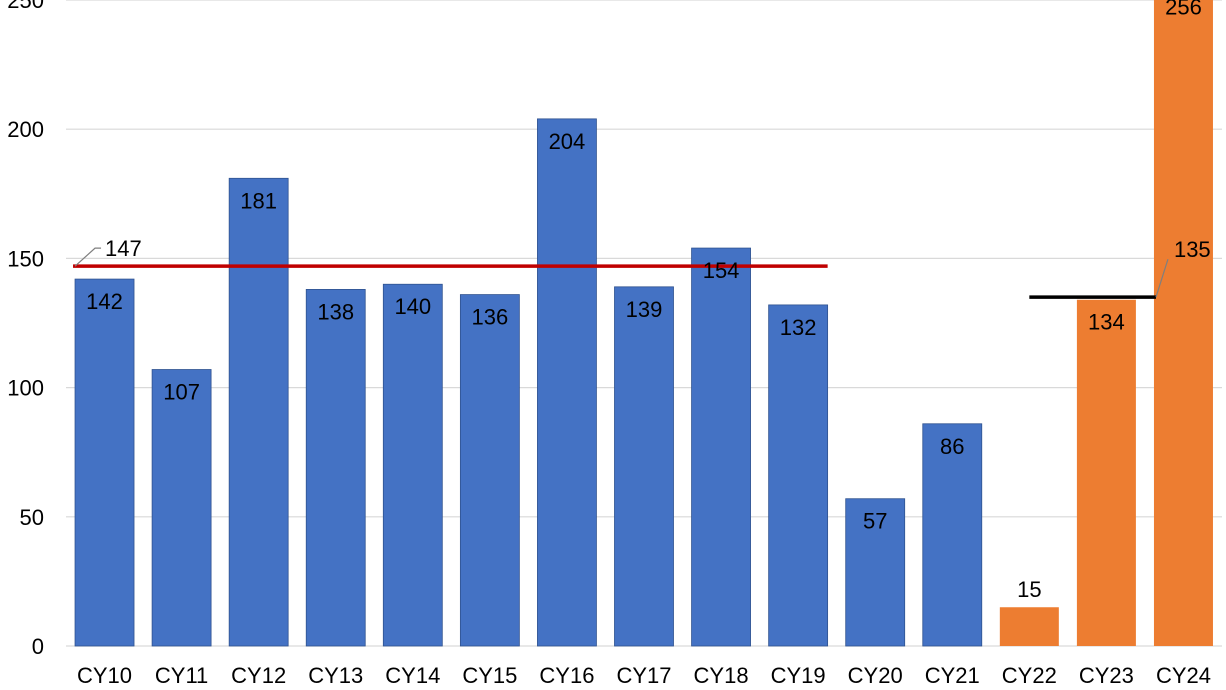 The width and height of the screenshot is (1226, 690). I want to click on data-label-cy21: 86, so click(952, 446).